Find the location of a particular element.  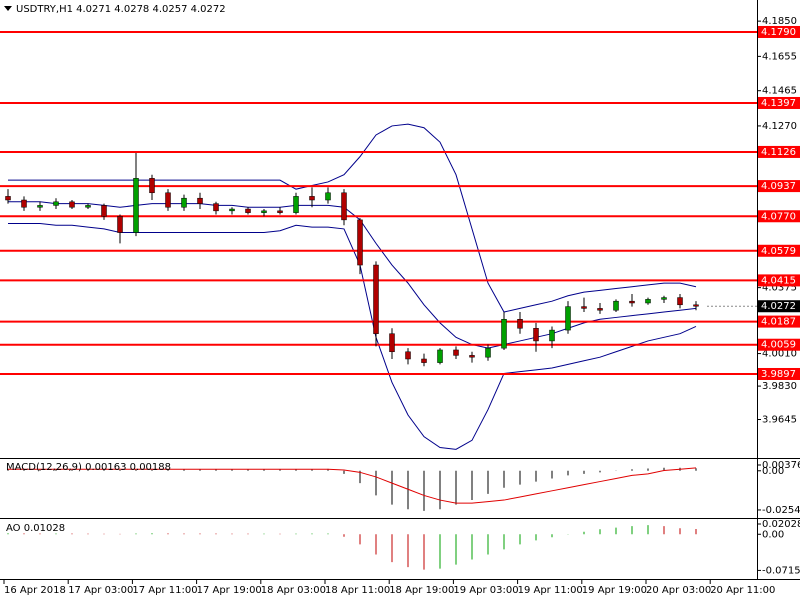

menu-arrow is located at coordinates (8, 8).